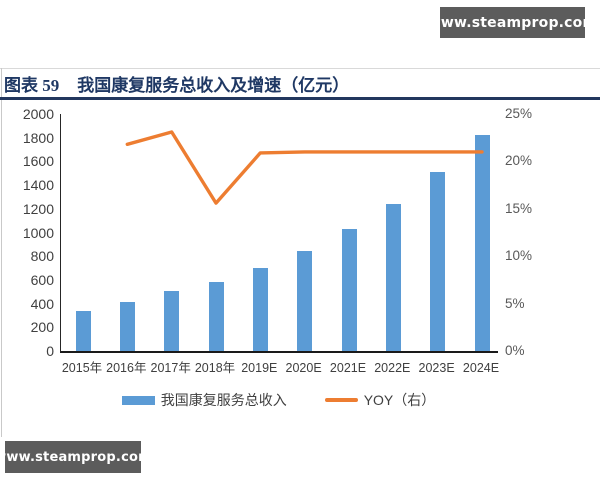  I want to click on left-tick-400: 400, so click(42, 303).